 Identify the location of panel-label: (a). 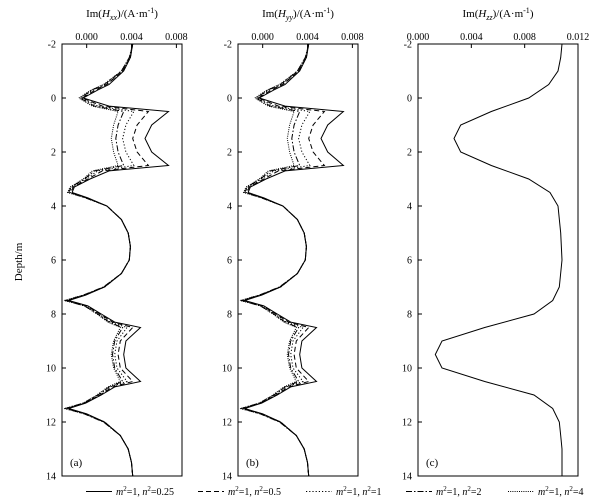
(76, 463).